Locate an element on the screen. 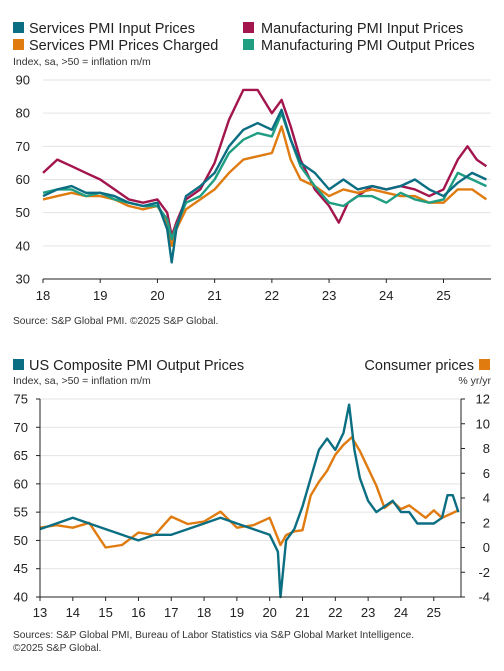 Image resolution: width=504 pixels, height=671 pixels. chart2-x-tick: 17 is located at coordinates (171, 612).